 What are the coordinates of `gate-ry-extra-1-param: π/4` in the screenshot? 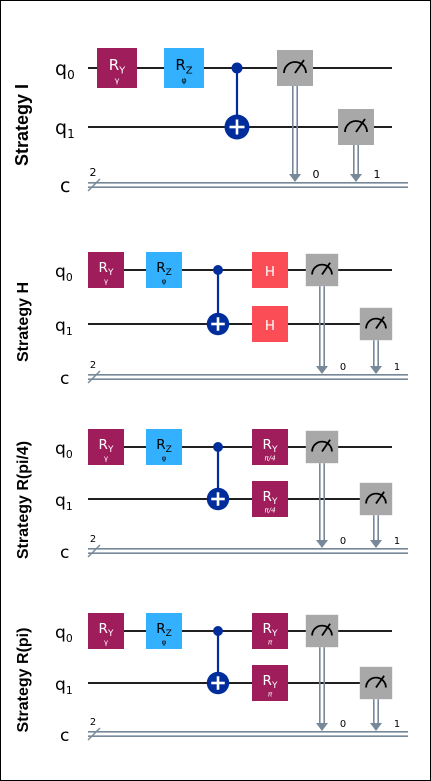 It's located at (270, 458).